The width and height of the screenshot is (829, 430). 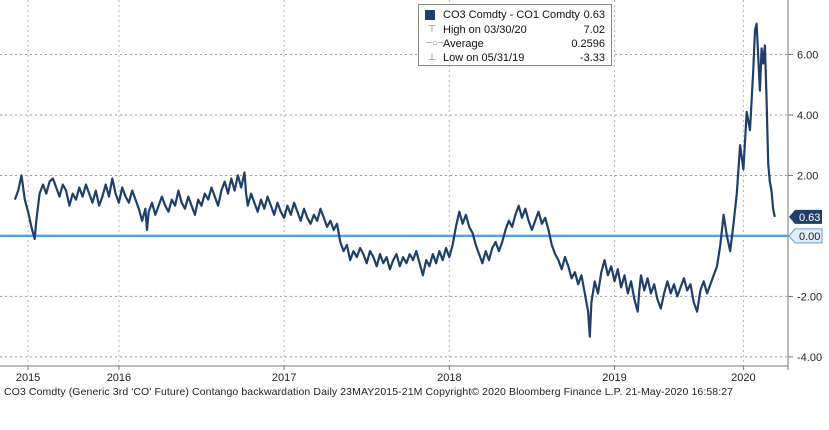 I want to click on legend-average-value: 0.2596, so click(x=588, y=44).